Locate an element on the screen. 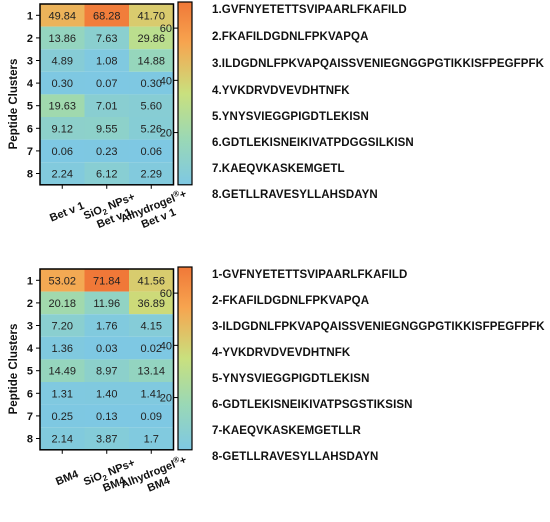 This screenshot has height=522, width=550. column-label-line1: BM4 is located at coordinates (67, 478).